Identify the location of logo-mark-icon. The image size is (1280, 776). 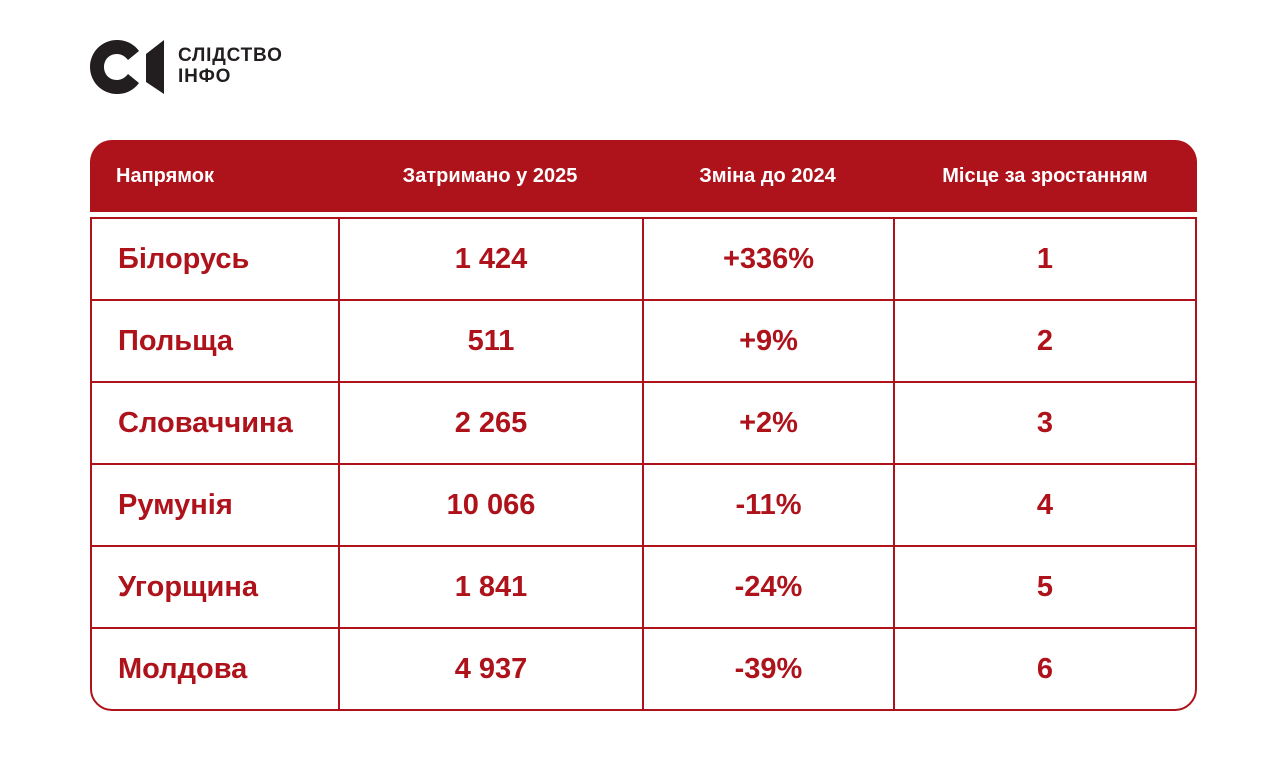
(127, 67).